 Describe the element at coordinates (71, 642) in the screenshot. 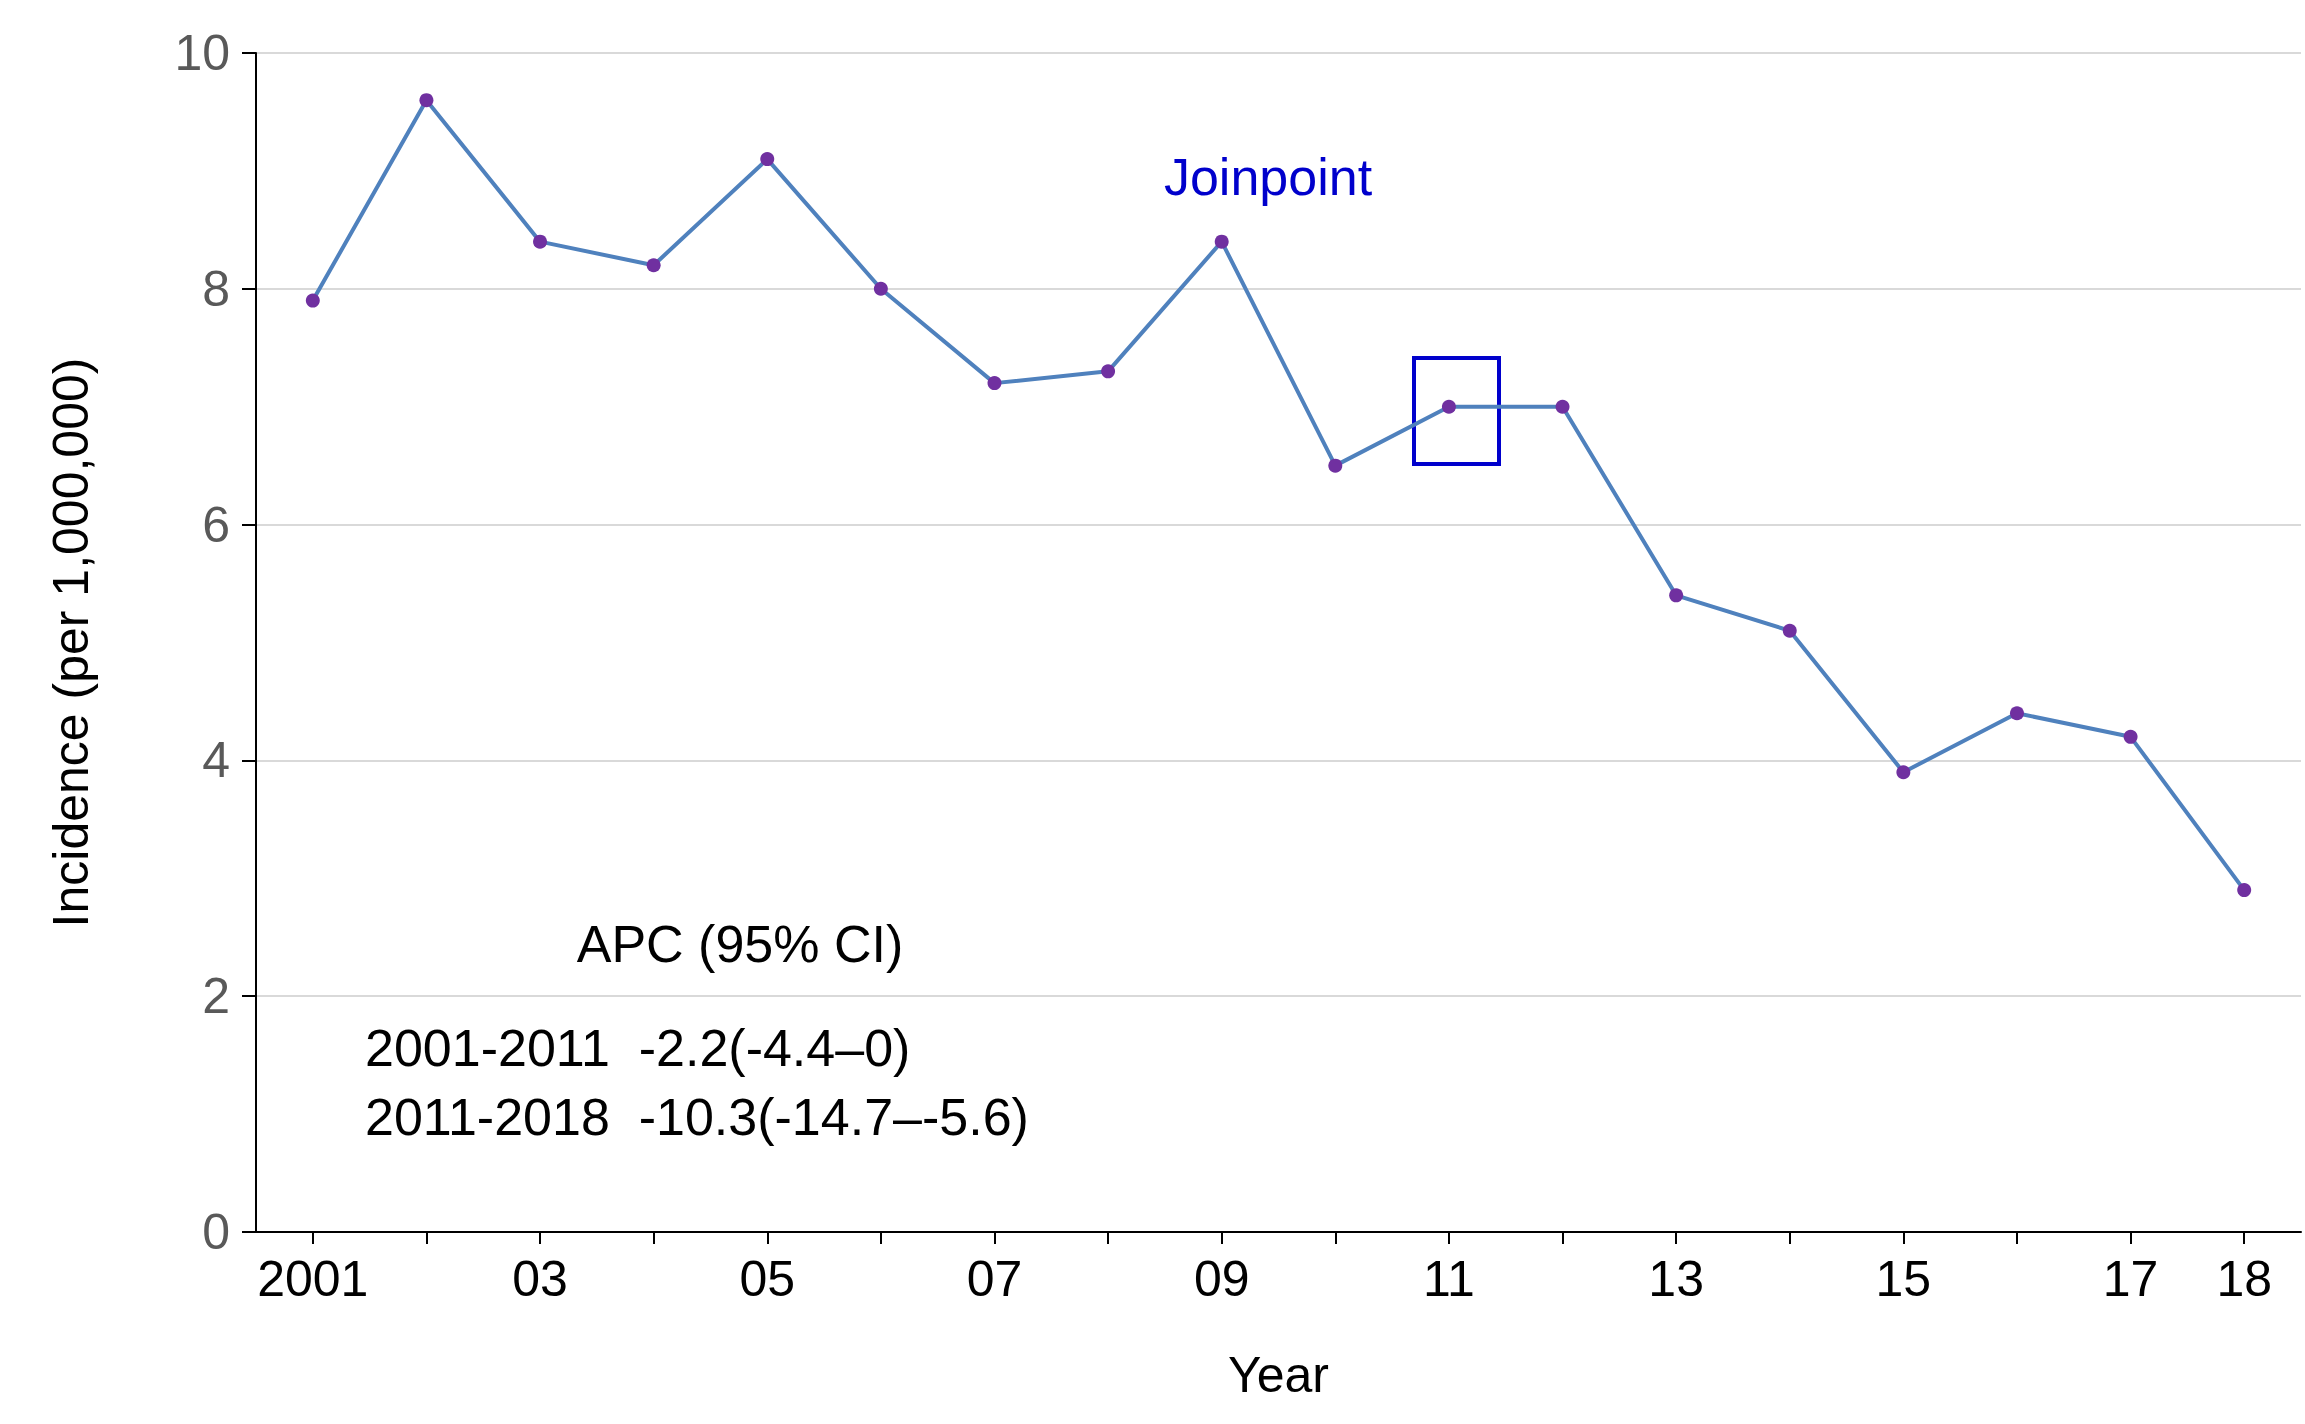

I see `y-axis-title: Incidence (per 1,000,000)` at that location.